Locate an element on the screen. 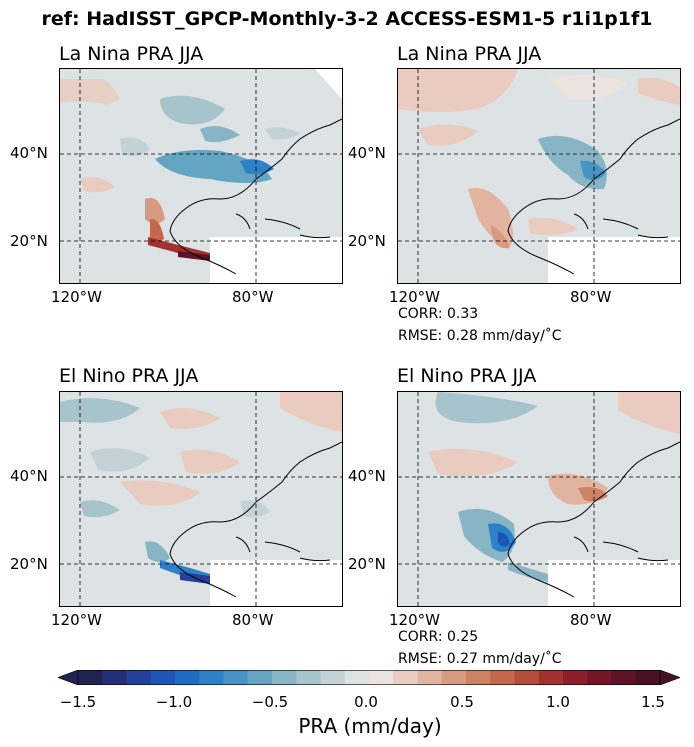  panel-title-model-lanina: La Nina PRA JJA is located at coordinates (469, 54).